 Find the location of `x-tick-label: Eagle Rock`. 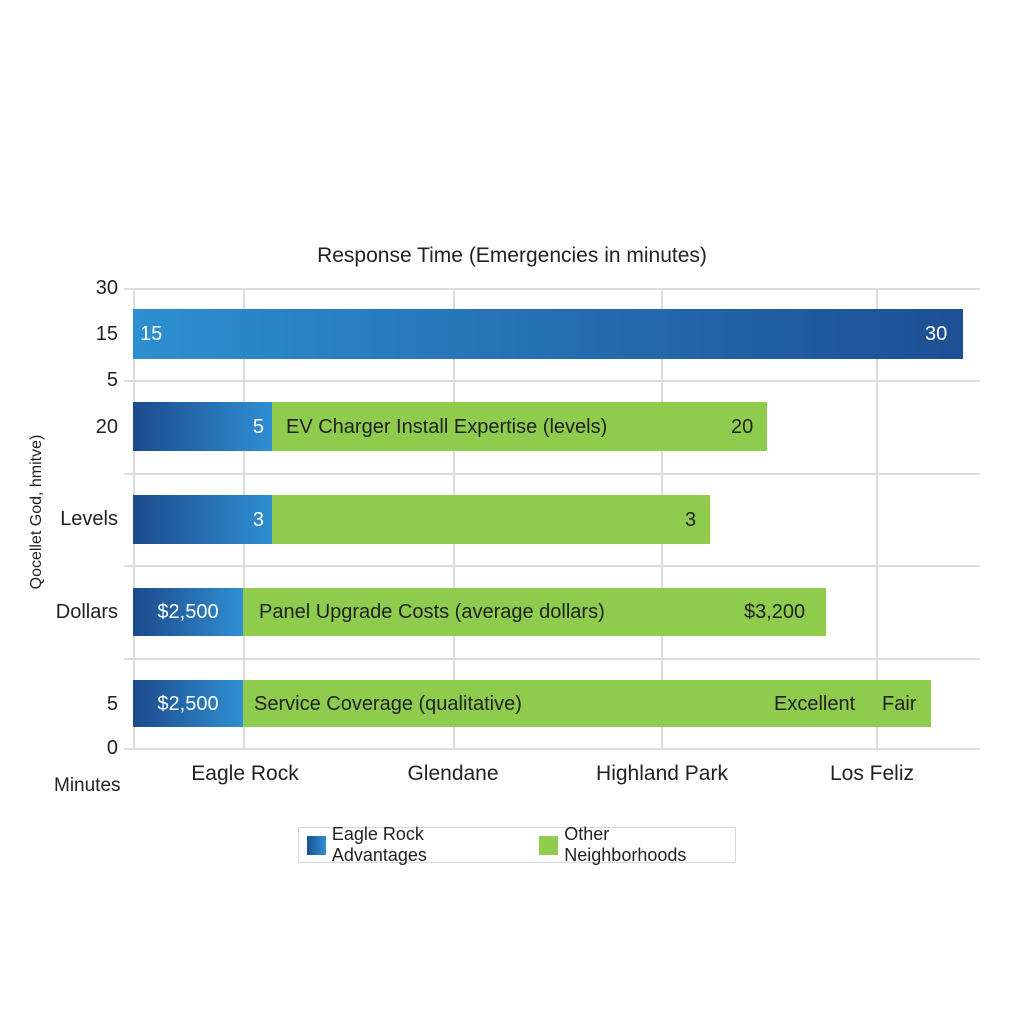

x-tick-label: Eagle Rock is located at coordinates (245, 773).